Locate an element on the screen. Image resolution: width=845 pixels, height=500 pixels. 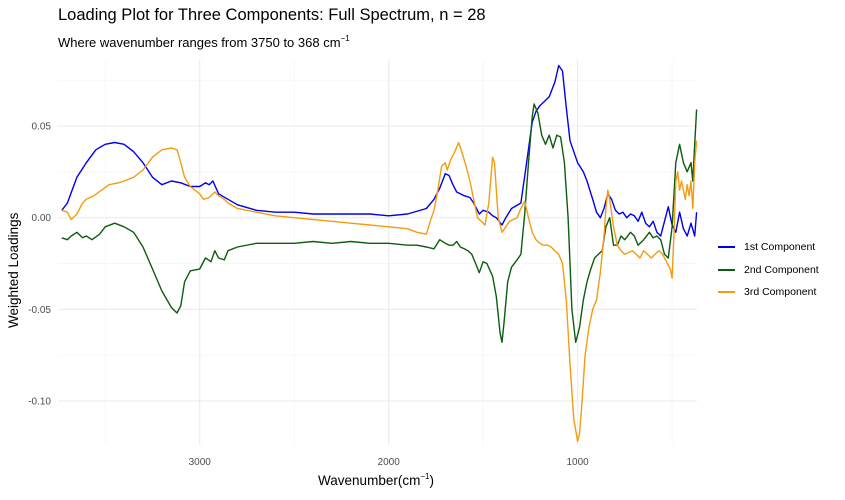
legend-item-1: 1st Component is located at coordinates (768, 247).